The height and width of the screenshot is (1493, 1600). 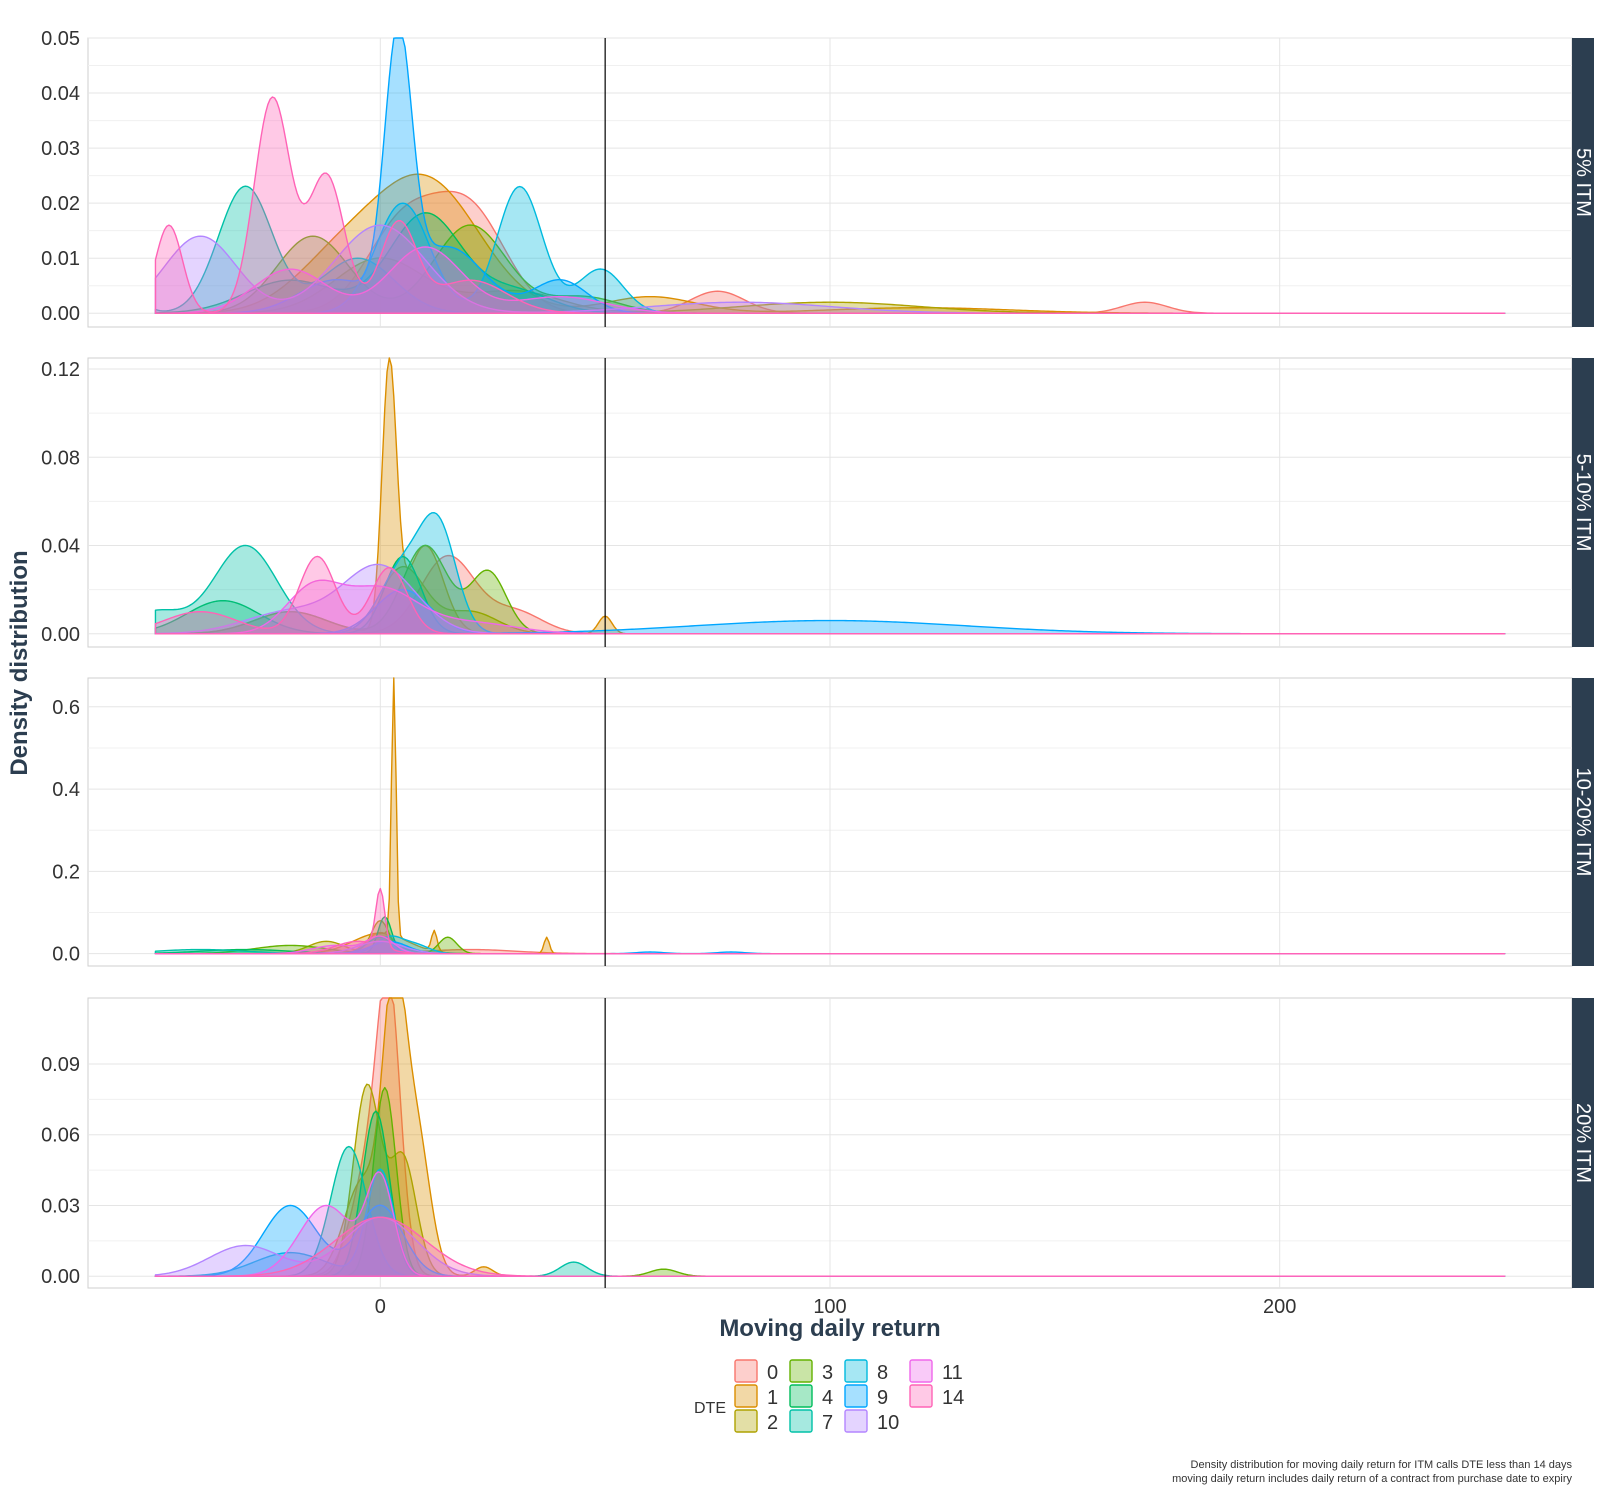 I want to click on facet-strip-label: 5-10% ITM, so click(x=1583, y=503).